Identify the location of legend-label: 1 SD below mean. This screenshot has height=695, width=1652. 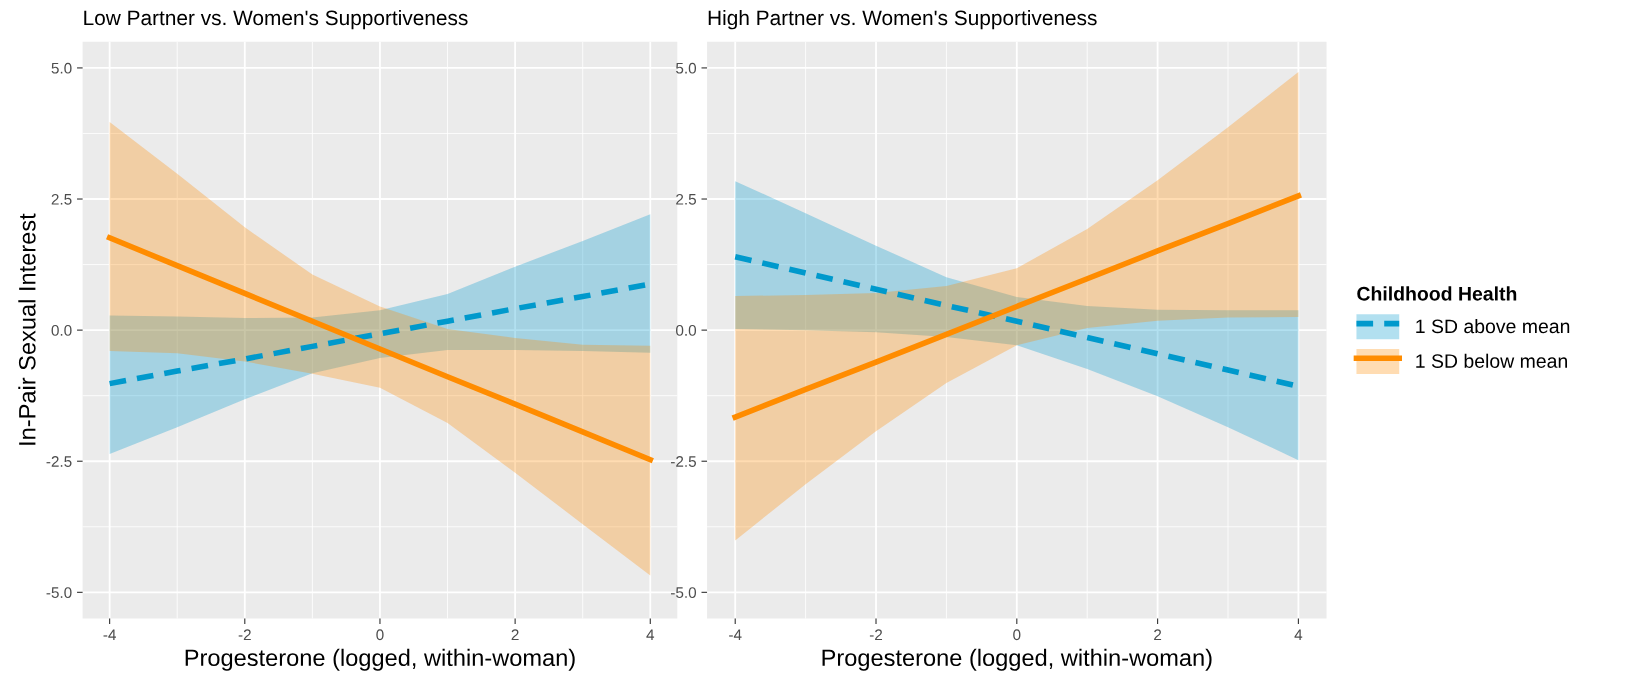
(1491, 360).